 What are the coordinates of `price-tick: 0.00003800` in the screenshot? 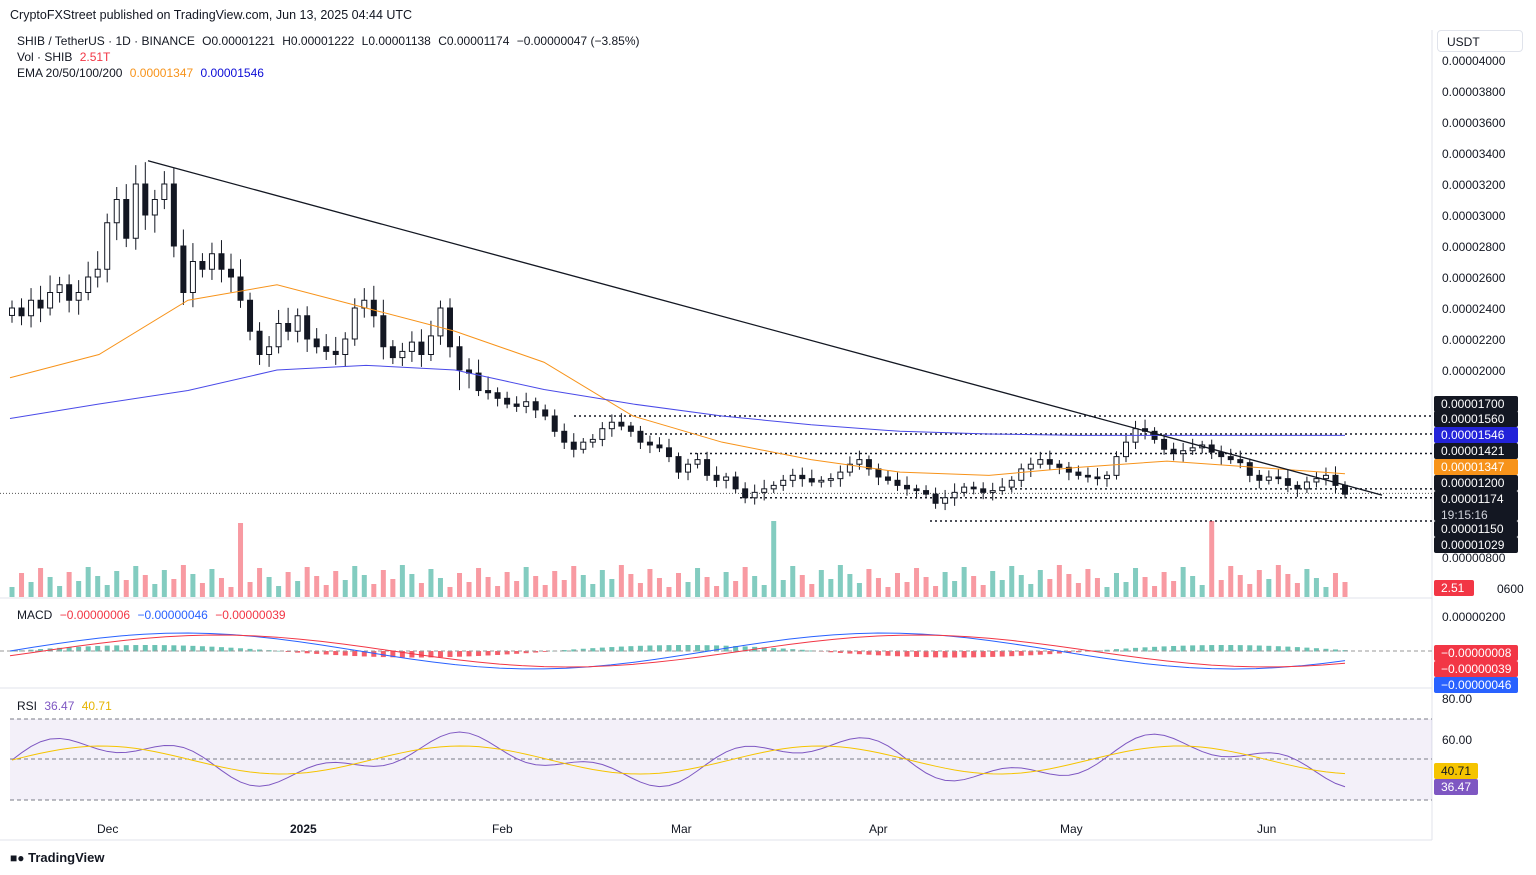 It's located at (1474, 92).